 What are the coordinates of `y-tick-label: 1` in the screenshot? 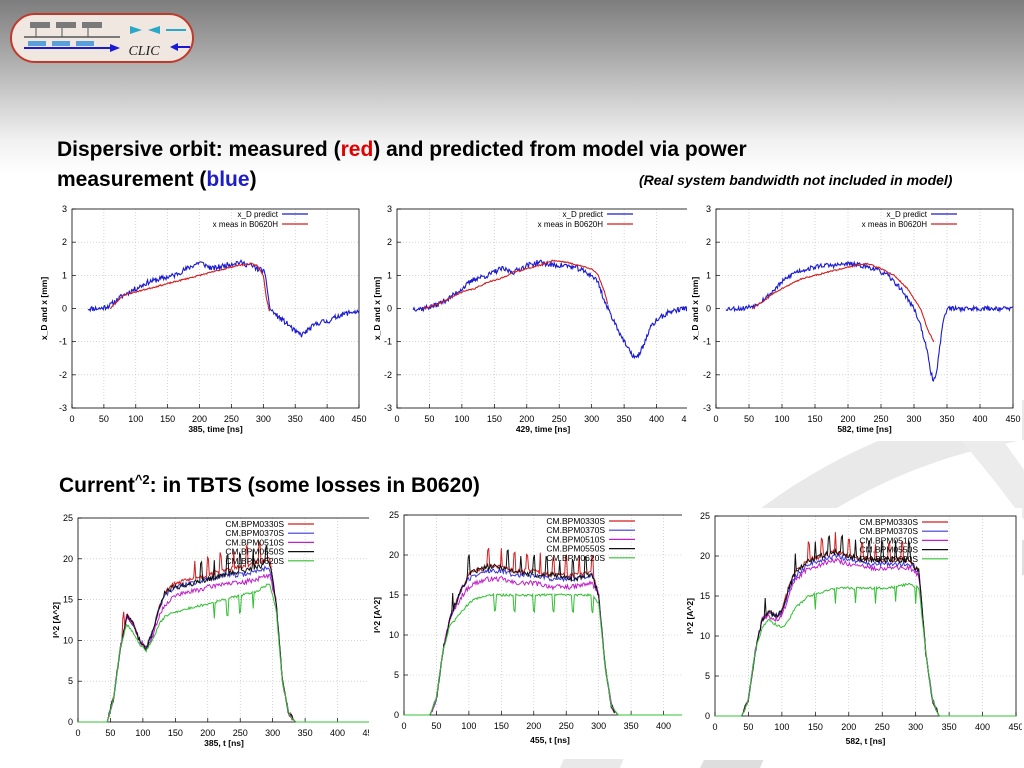 It's located at (64, 275).